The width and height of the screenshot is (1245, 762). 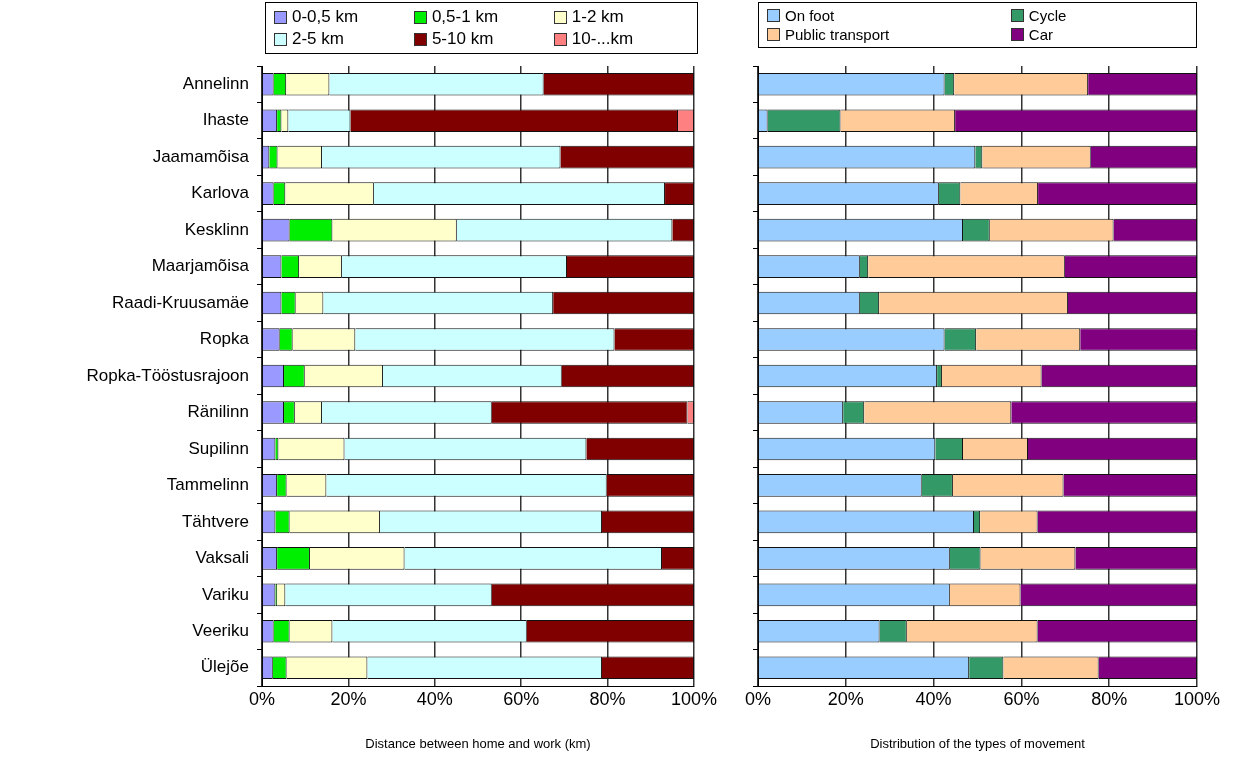 I want to click on legend-label: 1-2 km, so click(x=597, y=17).